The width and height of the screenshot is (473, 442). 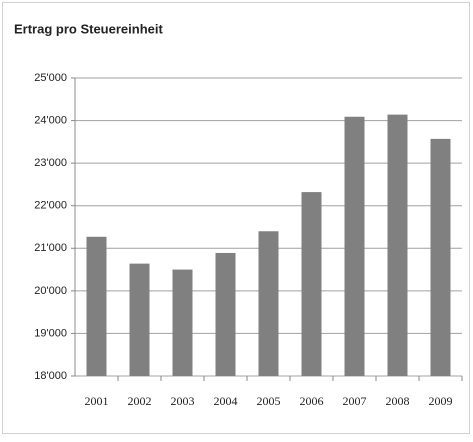 What do you see at coordinates (50, 333) in the screenshot?
I see `y-tick-label: 19'000` at bounding box center [50, 333].